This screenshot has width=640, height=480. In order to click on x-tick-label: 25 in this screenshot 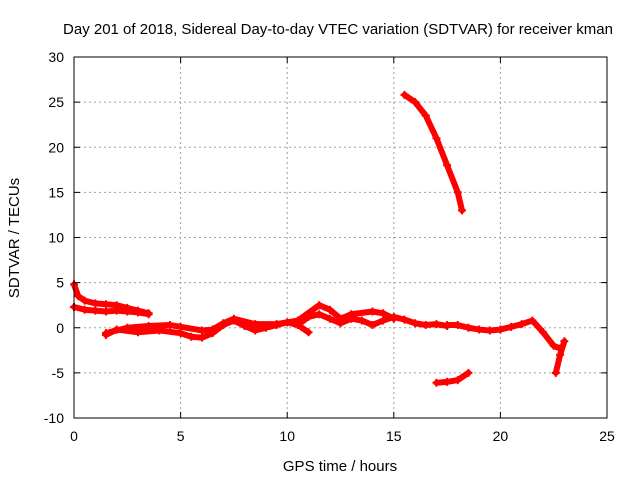, I will do `click(607, 436)`.